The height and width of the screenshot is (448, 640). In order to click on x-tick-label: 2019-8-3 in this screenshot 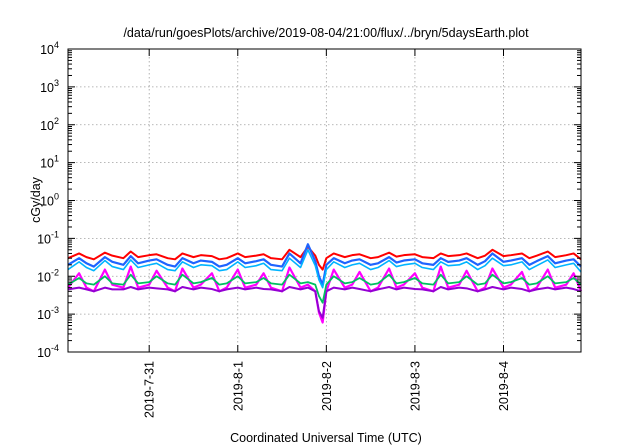, I will do `click(415, 386)`.